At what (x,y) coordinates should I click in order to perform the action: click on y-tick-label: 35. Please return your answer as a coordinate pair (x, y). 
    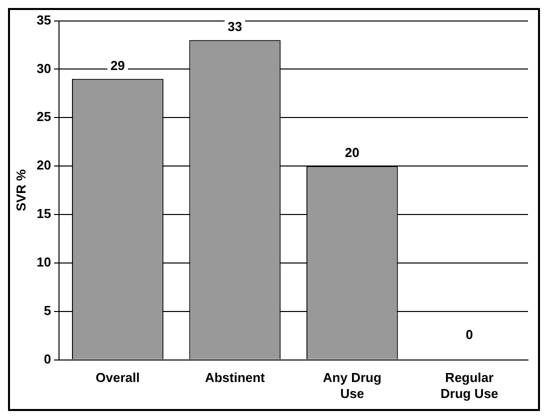
    Looking at the image, I should click on (44, 20).